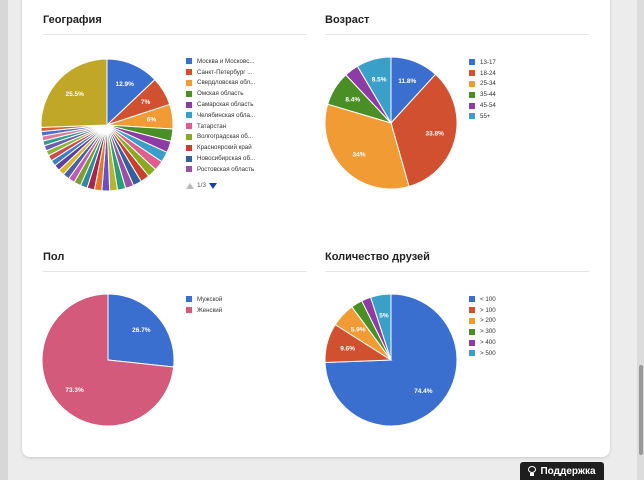 The height and width of the screenshot is (480, 644). What do you see at coordinates (352, 99) in the screenshot?
I see `pie-slice-label: 8.4%` at bounding box center [352, 99].